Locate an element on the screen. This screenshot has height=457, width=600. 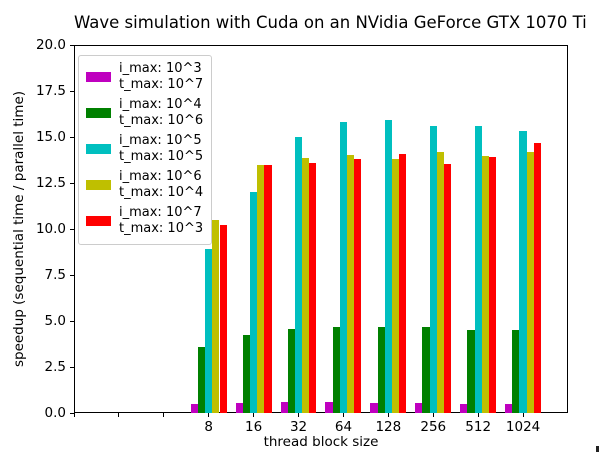
legend-entry: i_max: 10^3 t_max: 10^7 is located at coordinates (144, 77).